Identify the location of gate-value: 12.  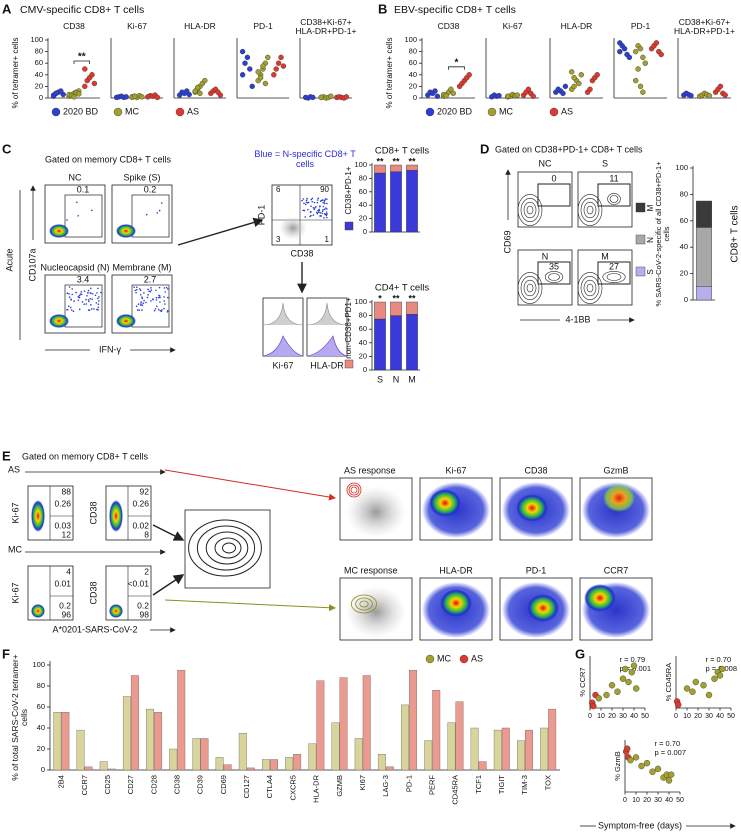
(67, 534).